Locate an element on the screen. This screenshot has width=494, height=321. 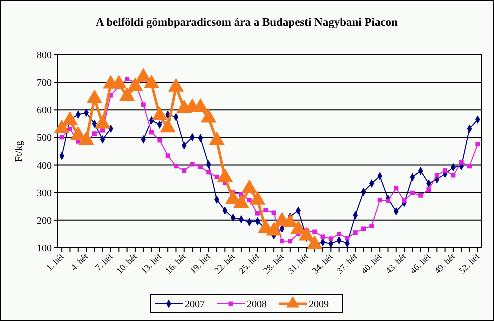
y-tick-label: 200 is located at coordinates (44, 221).